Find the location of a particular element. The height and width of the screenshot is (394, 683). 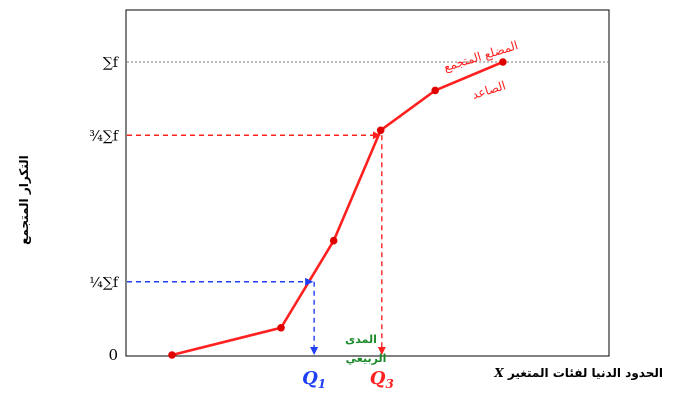

quartile-subscript-1: 1 is located at coordinates (322, 384).